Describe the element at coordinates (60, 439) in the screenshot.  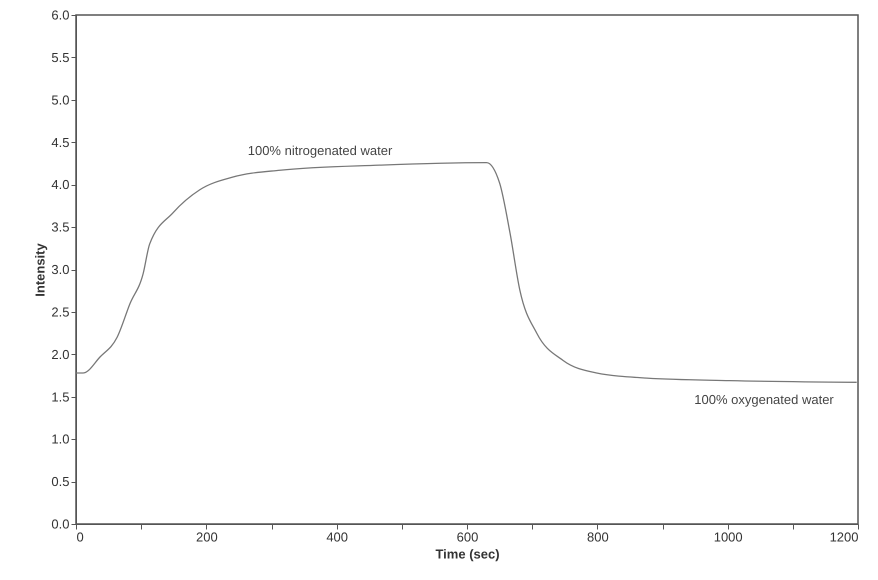
I see `y-tick-label: 1.0` at that location.